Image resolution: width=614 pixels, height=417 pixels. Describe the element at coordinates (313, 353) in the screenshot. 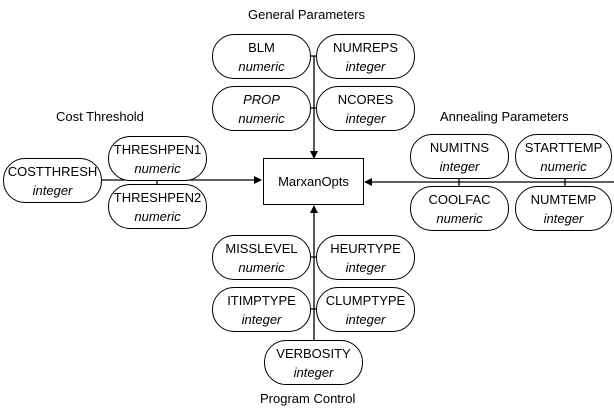

I see `param-name: VERBOSITY` at that location.